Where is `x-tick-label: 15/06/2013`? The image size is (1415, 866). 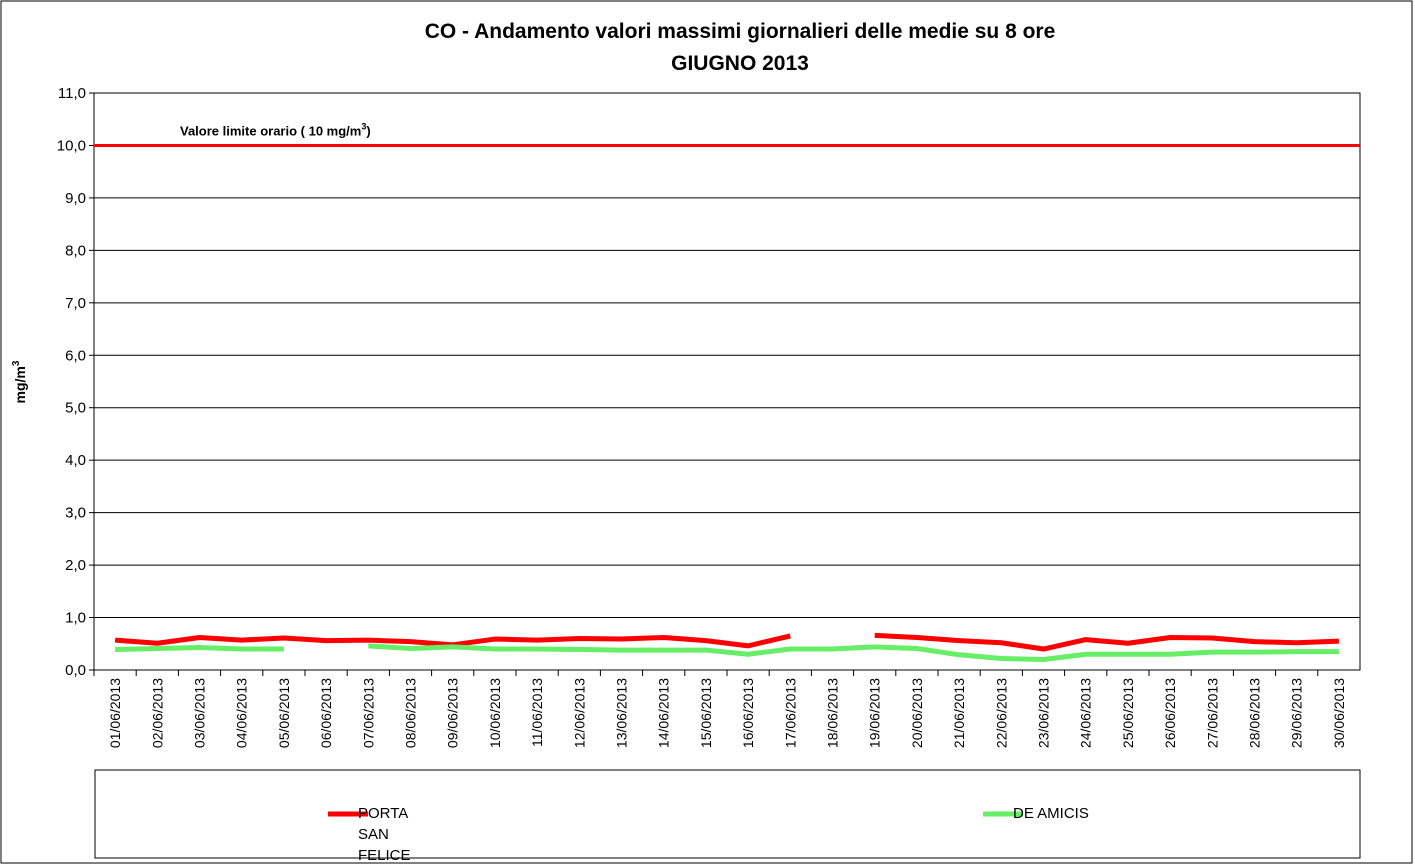
x-tick-label: 15/06/2013 is located at coordinates (706, 713).